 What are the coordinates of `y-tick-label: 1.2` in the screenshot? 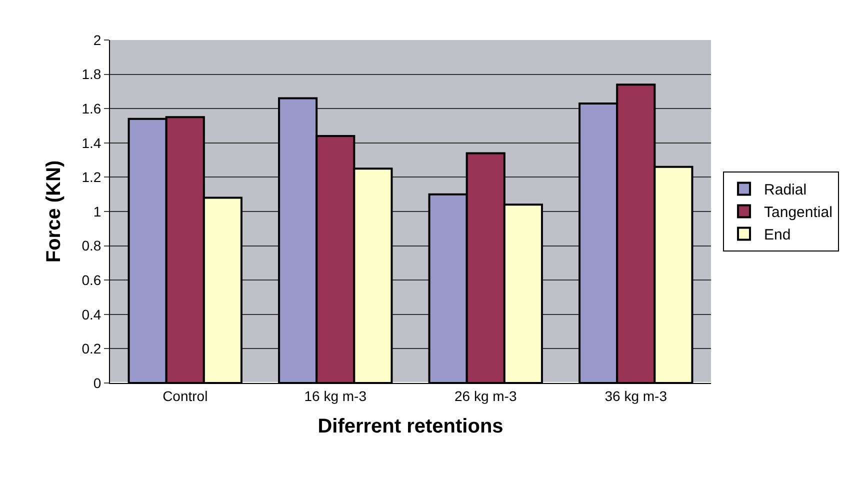 It's located at (92, 177).